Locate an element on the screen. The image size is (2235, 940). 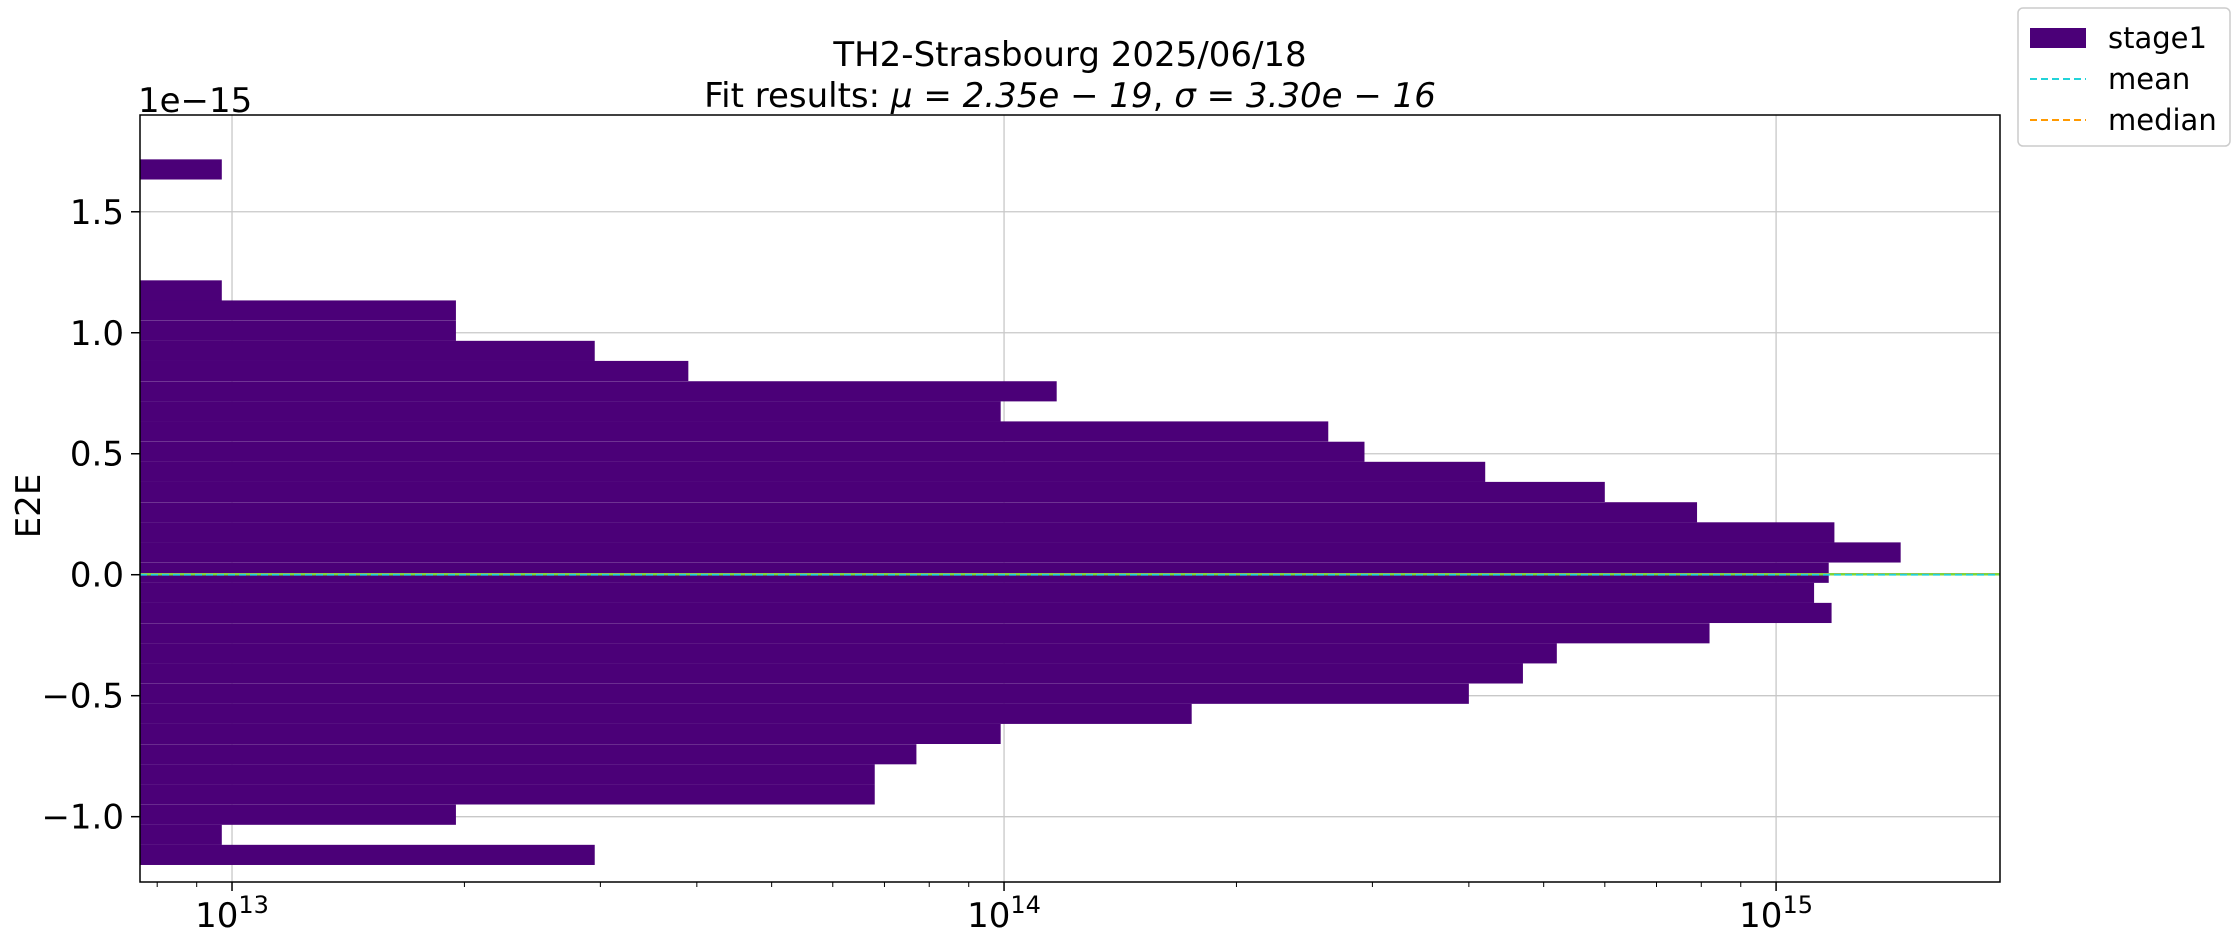
x-tick-label-2: 1015 is located at coordinates (1776, 913).